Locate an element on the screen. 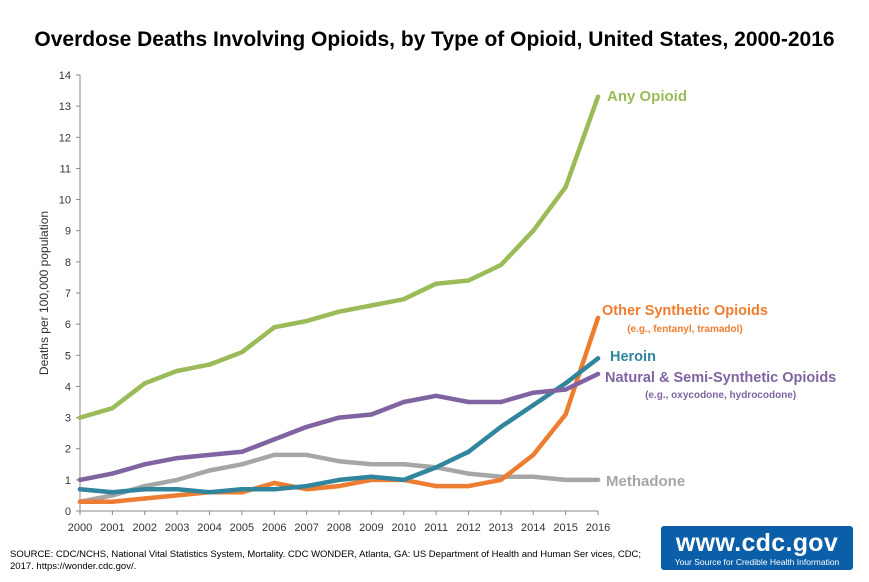 This screenshot has width=869, height=582. series-note: (e.g., oxycodone, hydrocodone) is located at coordinates (720, 395).